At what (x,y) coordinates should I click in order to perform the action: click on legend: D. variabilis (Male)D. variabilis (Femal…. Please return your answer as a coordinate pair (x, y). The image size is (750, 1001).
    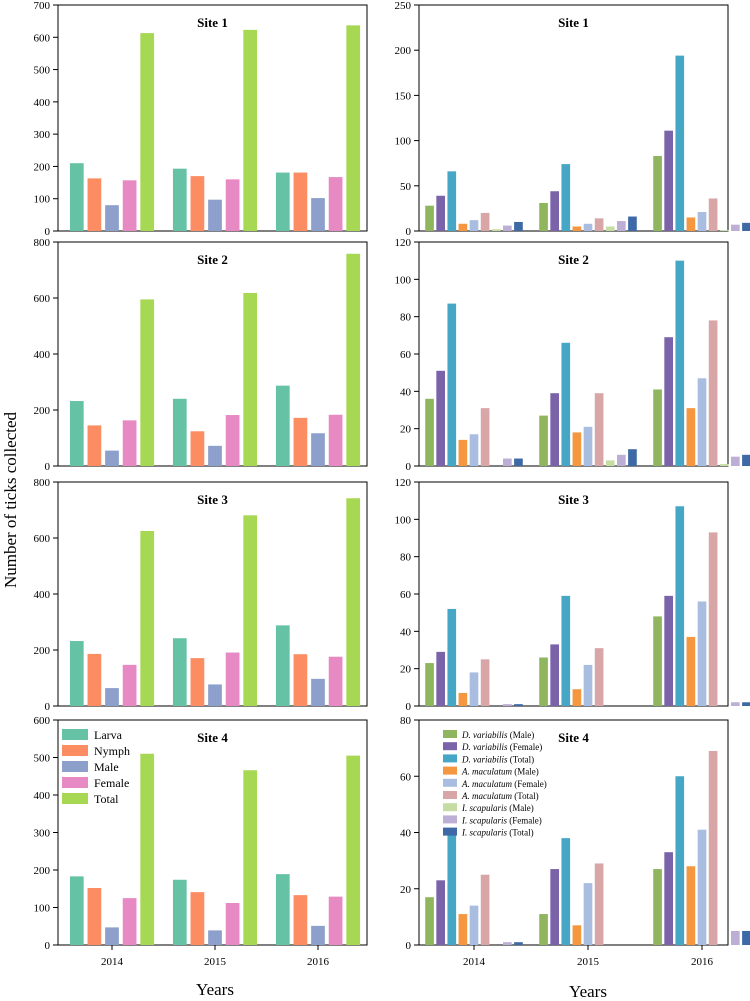
    Looking at the image, I should click on (495, 784).